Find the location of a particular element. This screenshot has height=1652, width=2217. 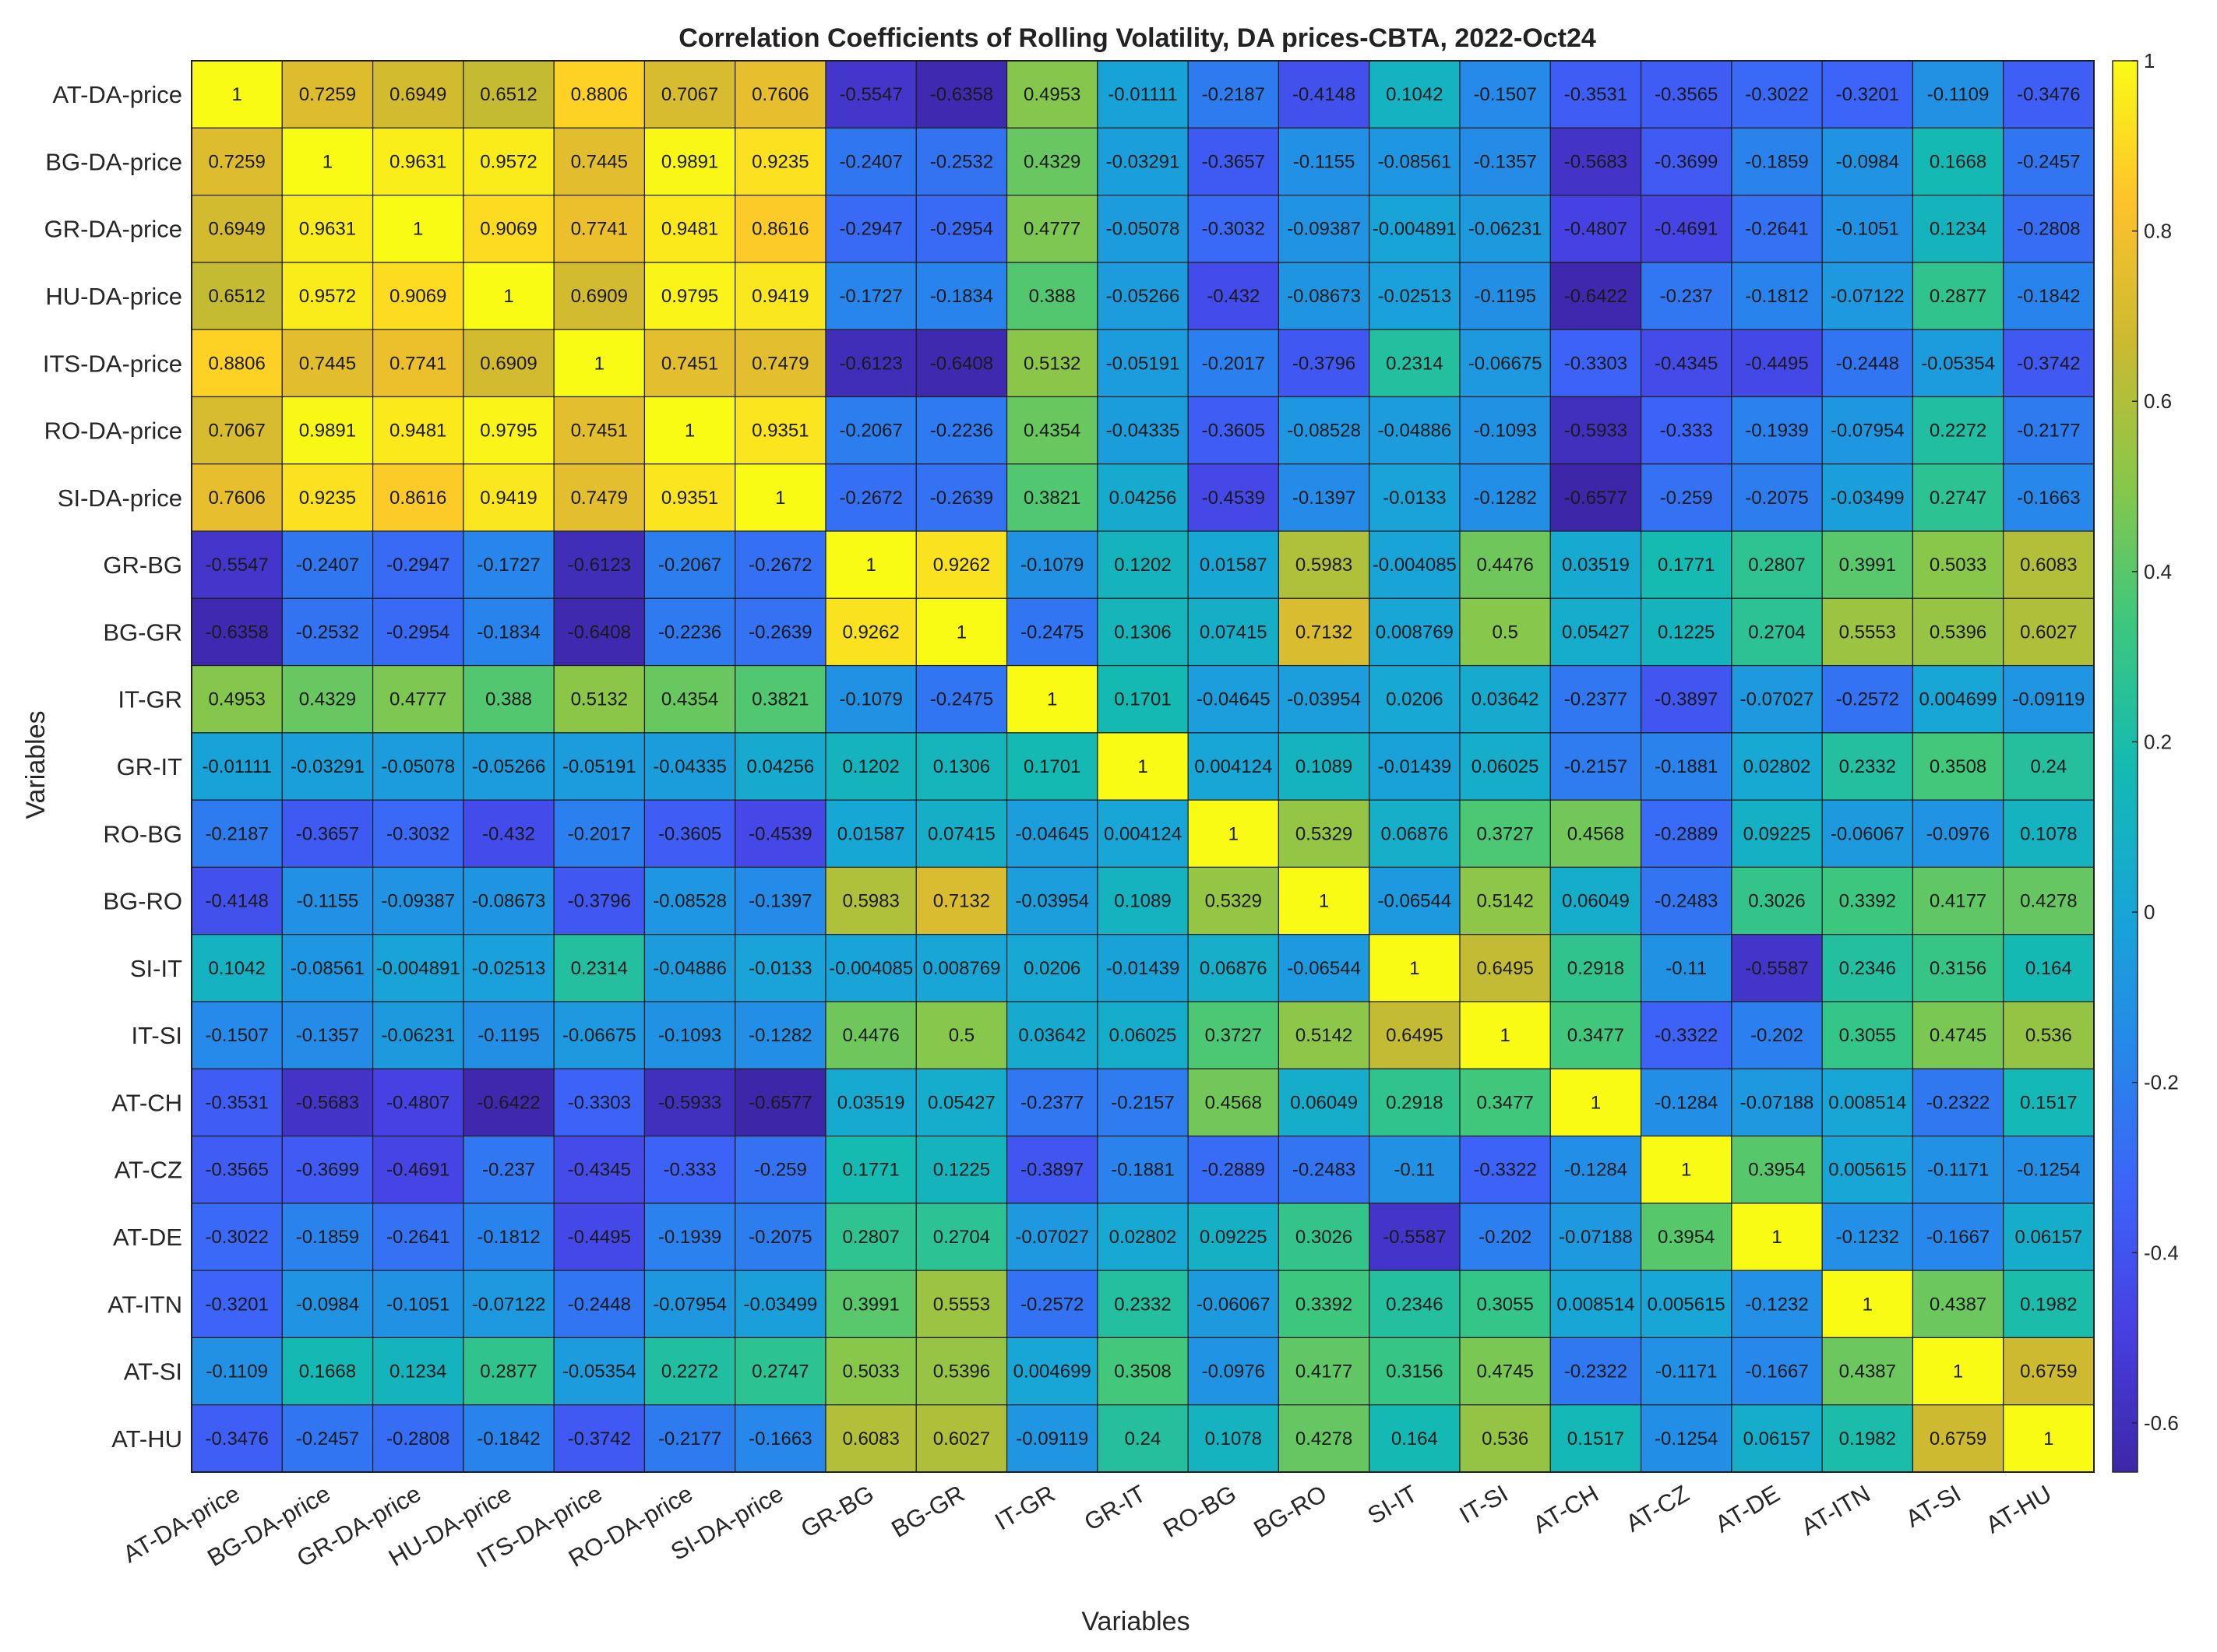

cell-value: -0.08673 is located at coordinates (509, 901).